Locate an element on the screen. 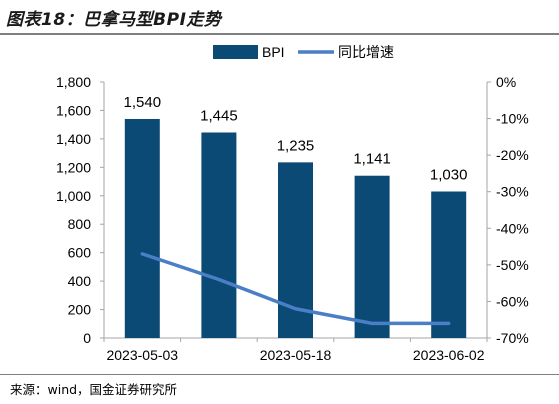  x-tick-label: 2023-05-03 is located at coordinates (142, 355).